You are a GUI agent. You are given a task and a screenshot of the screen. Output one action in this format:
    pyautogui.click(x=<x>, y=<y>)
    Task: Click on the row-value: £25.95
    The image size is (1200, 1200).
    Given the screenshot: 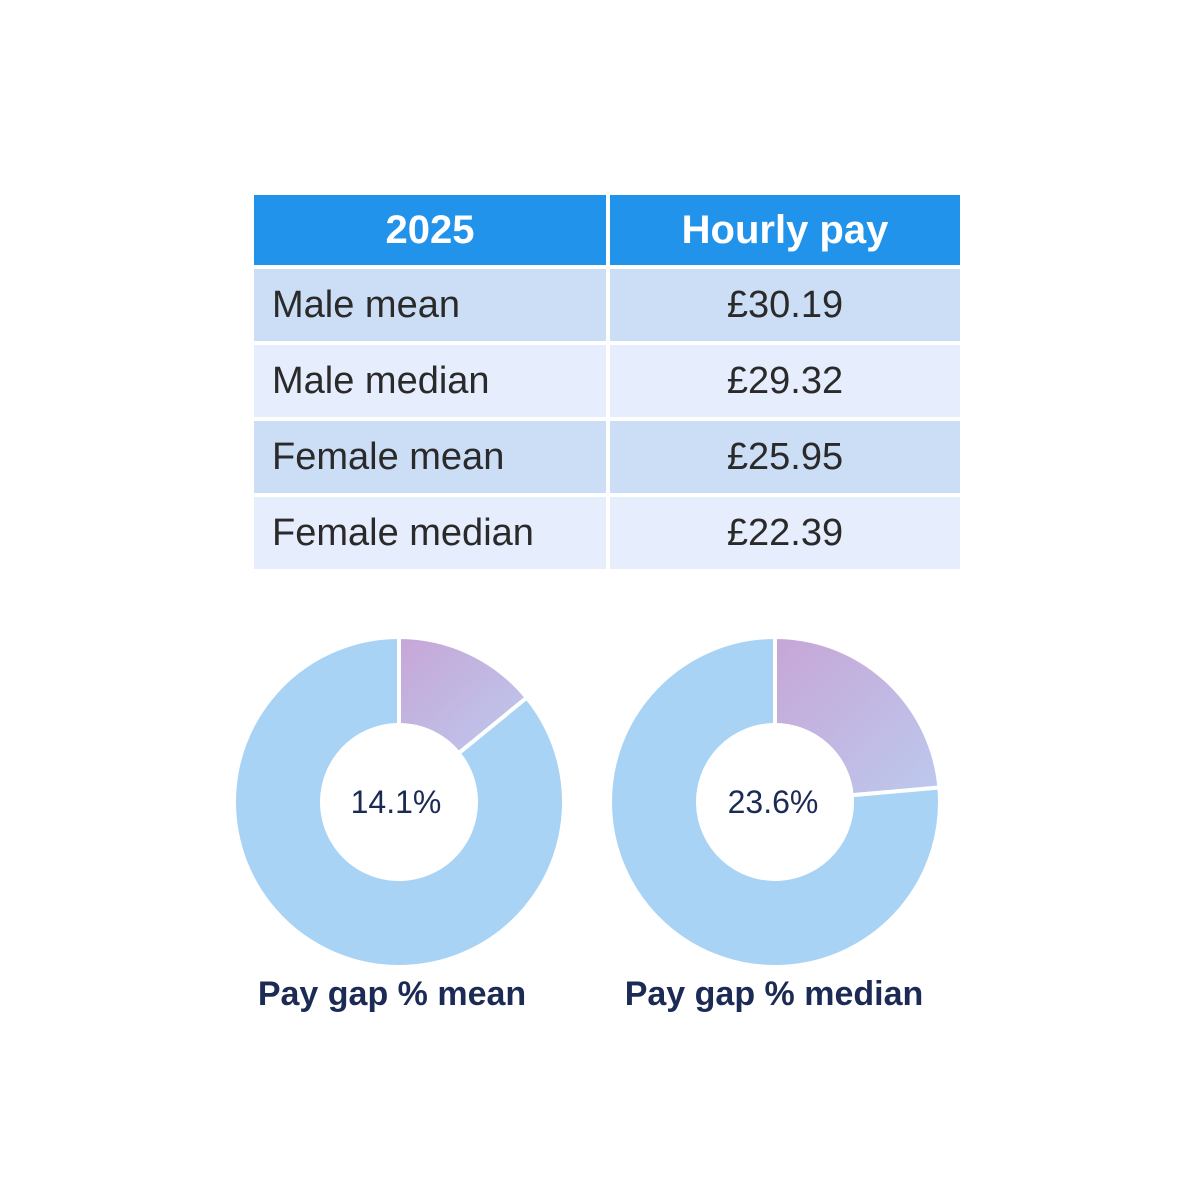 What is the action you would take?
    pyautogui.click(x=785, y=457)
    